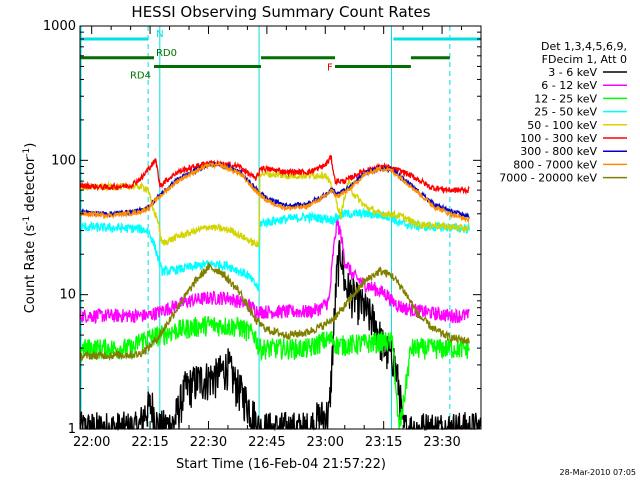  I want to click on x-tick-label: 22:00, so click(91, 442).